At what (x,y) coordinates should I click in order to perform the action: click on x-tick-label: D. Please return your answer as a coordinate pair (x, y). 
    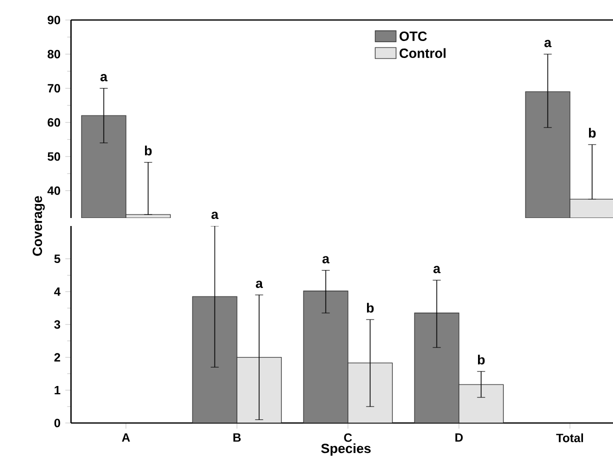
    Looking at the image, I should click on (459, 437).